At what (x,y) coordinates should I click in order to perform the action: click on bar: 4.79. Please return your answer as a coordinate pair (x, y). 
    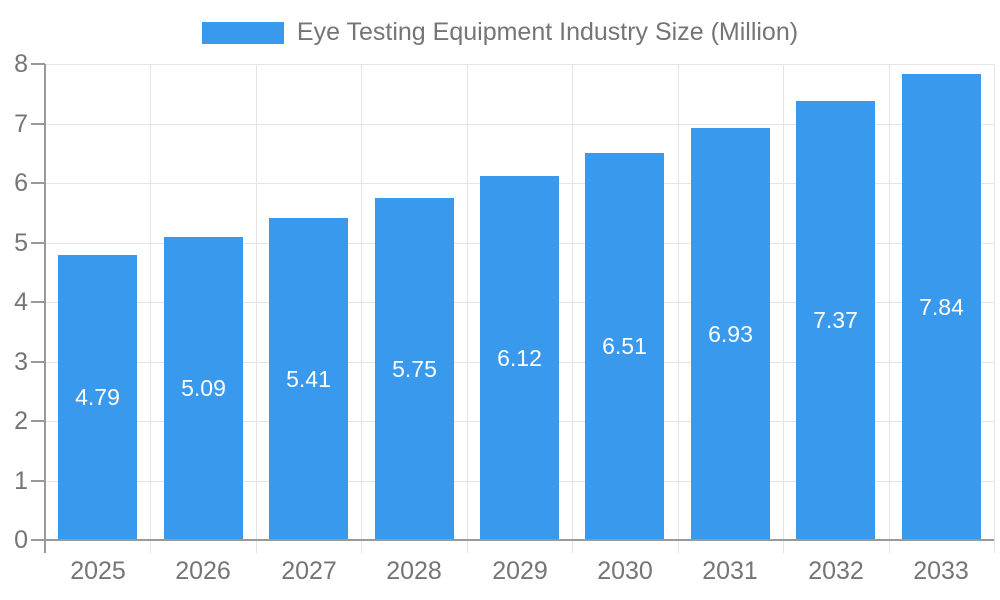
    Looking at the image, I should click on (97, 397).